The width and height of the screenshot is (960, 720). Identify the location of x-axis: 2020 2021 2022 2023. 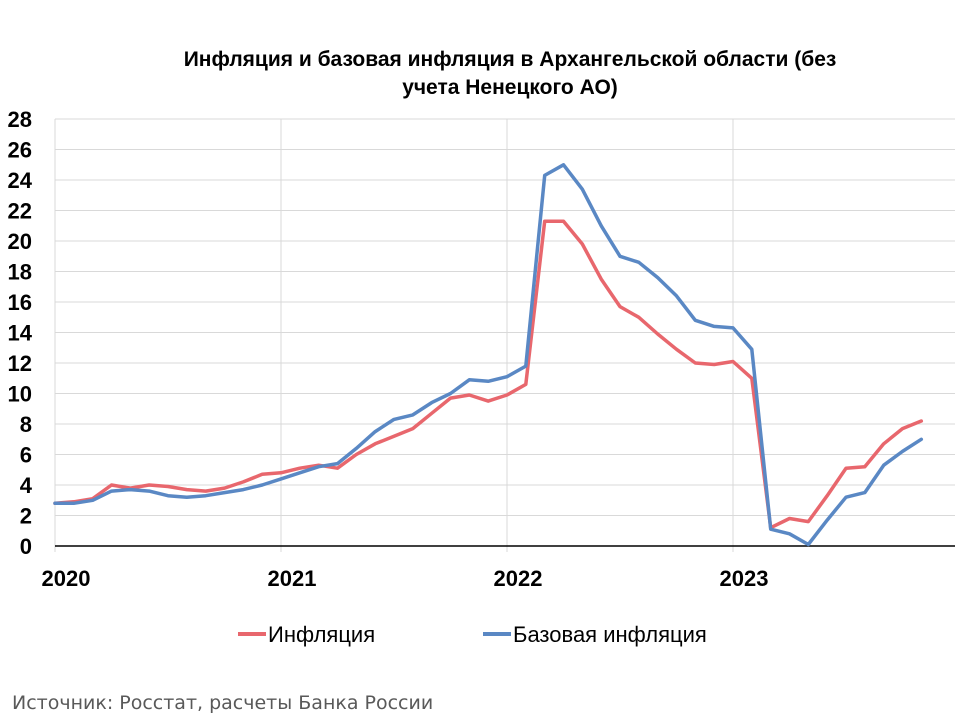
(498, 568).